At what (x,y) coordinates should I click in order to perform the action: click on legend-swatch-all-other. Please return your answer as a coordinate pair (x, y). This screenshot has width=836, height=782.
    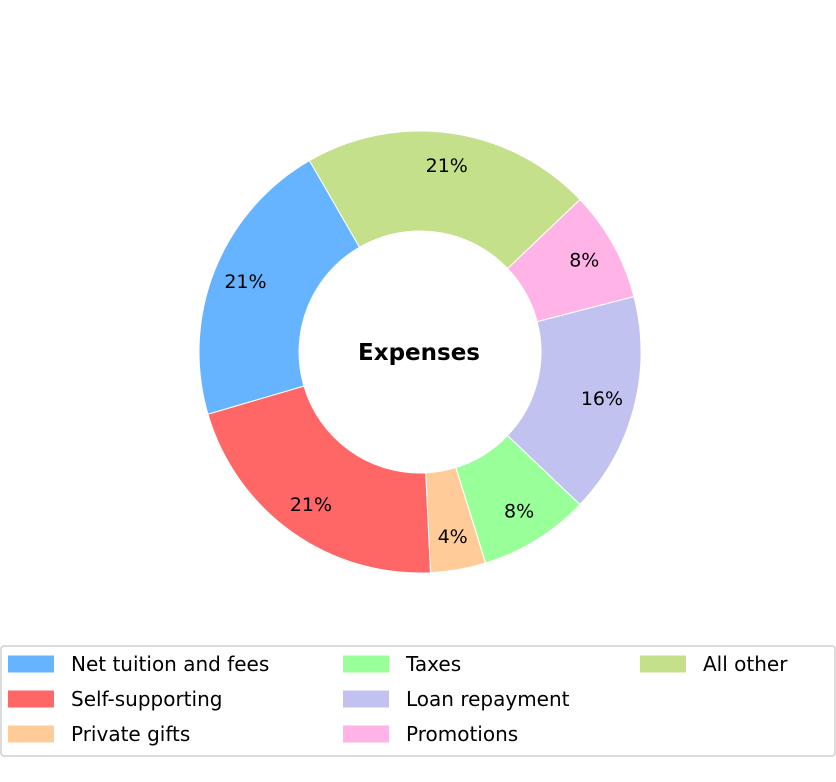
    Looking at the image, I should click on (663, 664).